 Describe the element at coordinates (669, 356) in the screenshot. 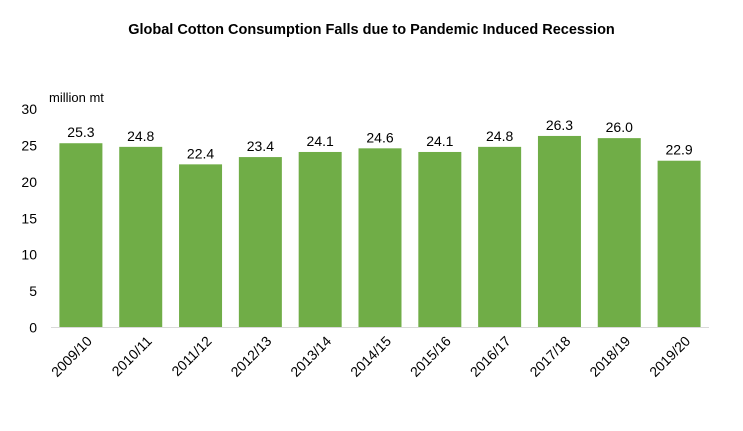

I see `x-tick-label: 2019/20` at that location.